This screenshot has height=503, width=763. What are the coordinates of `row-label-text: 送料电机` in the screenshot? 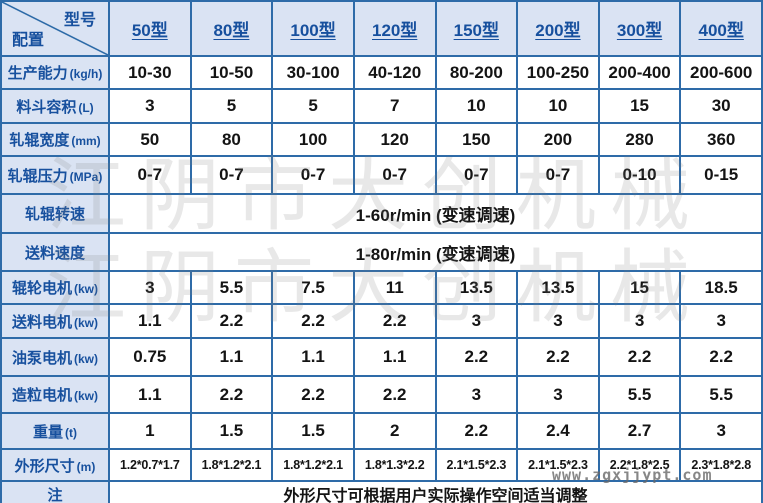 It's located at (41, 322).